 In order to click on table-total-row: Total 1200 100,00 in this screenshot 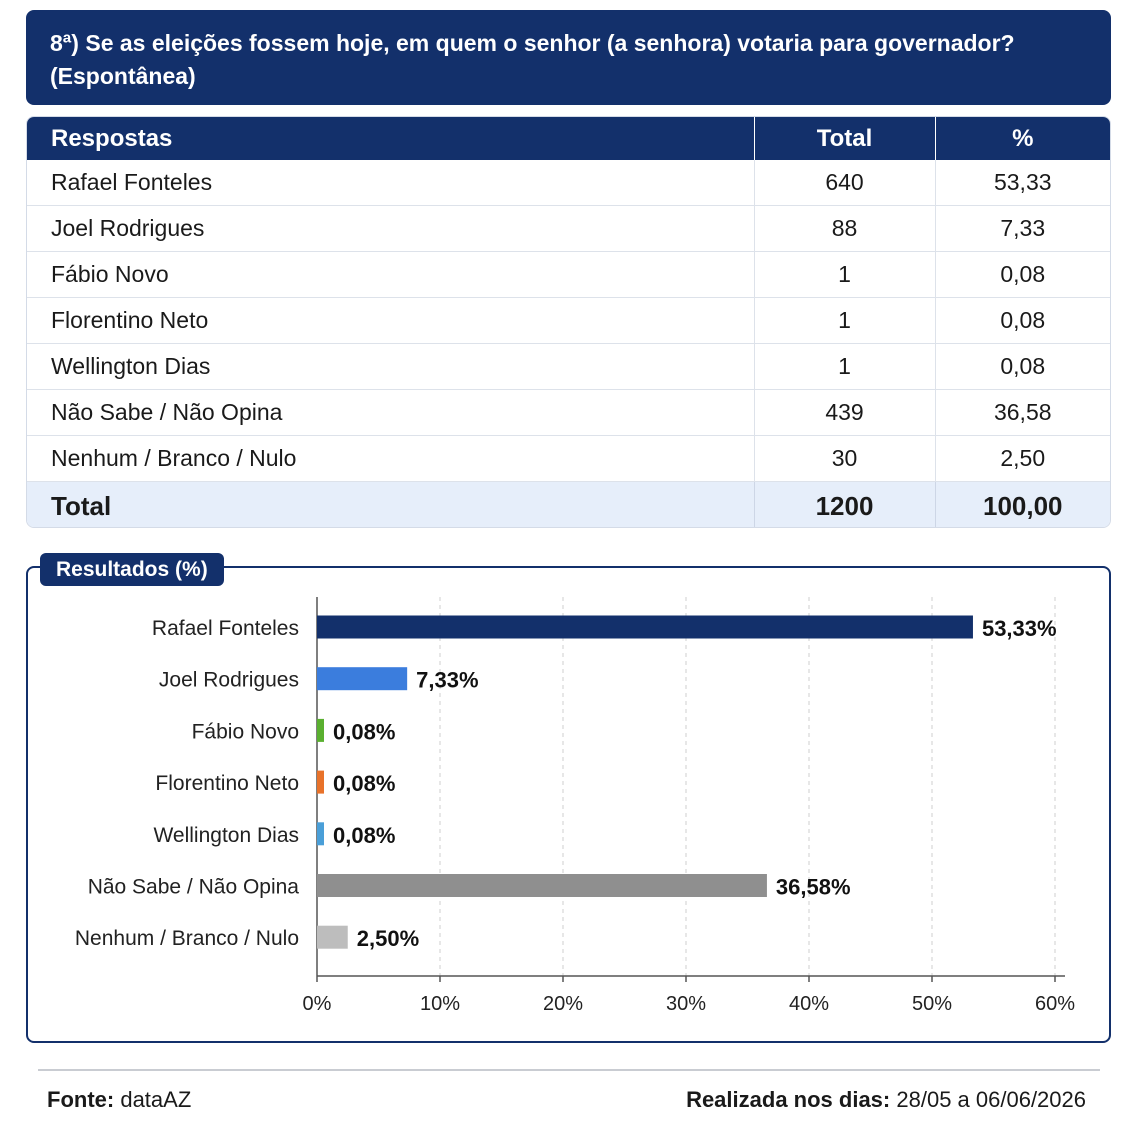, I will do `click(568, 504)`.